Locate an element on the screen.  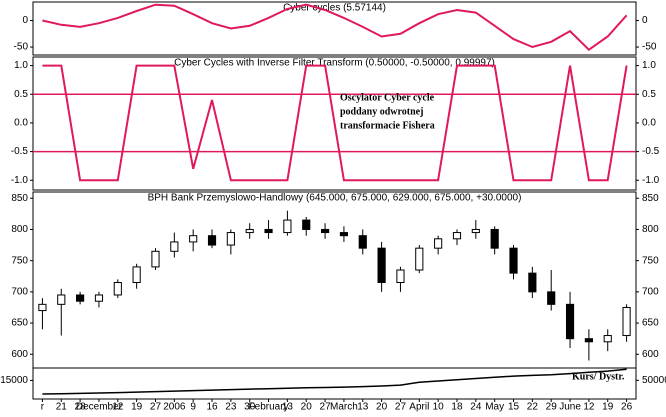
x-tick-label: 23 is located at coordinates (231, 407).